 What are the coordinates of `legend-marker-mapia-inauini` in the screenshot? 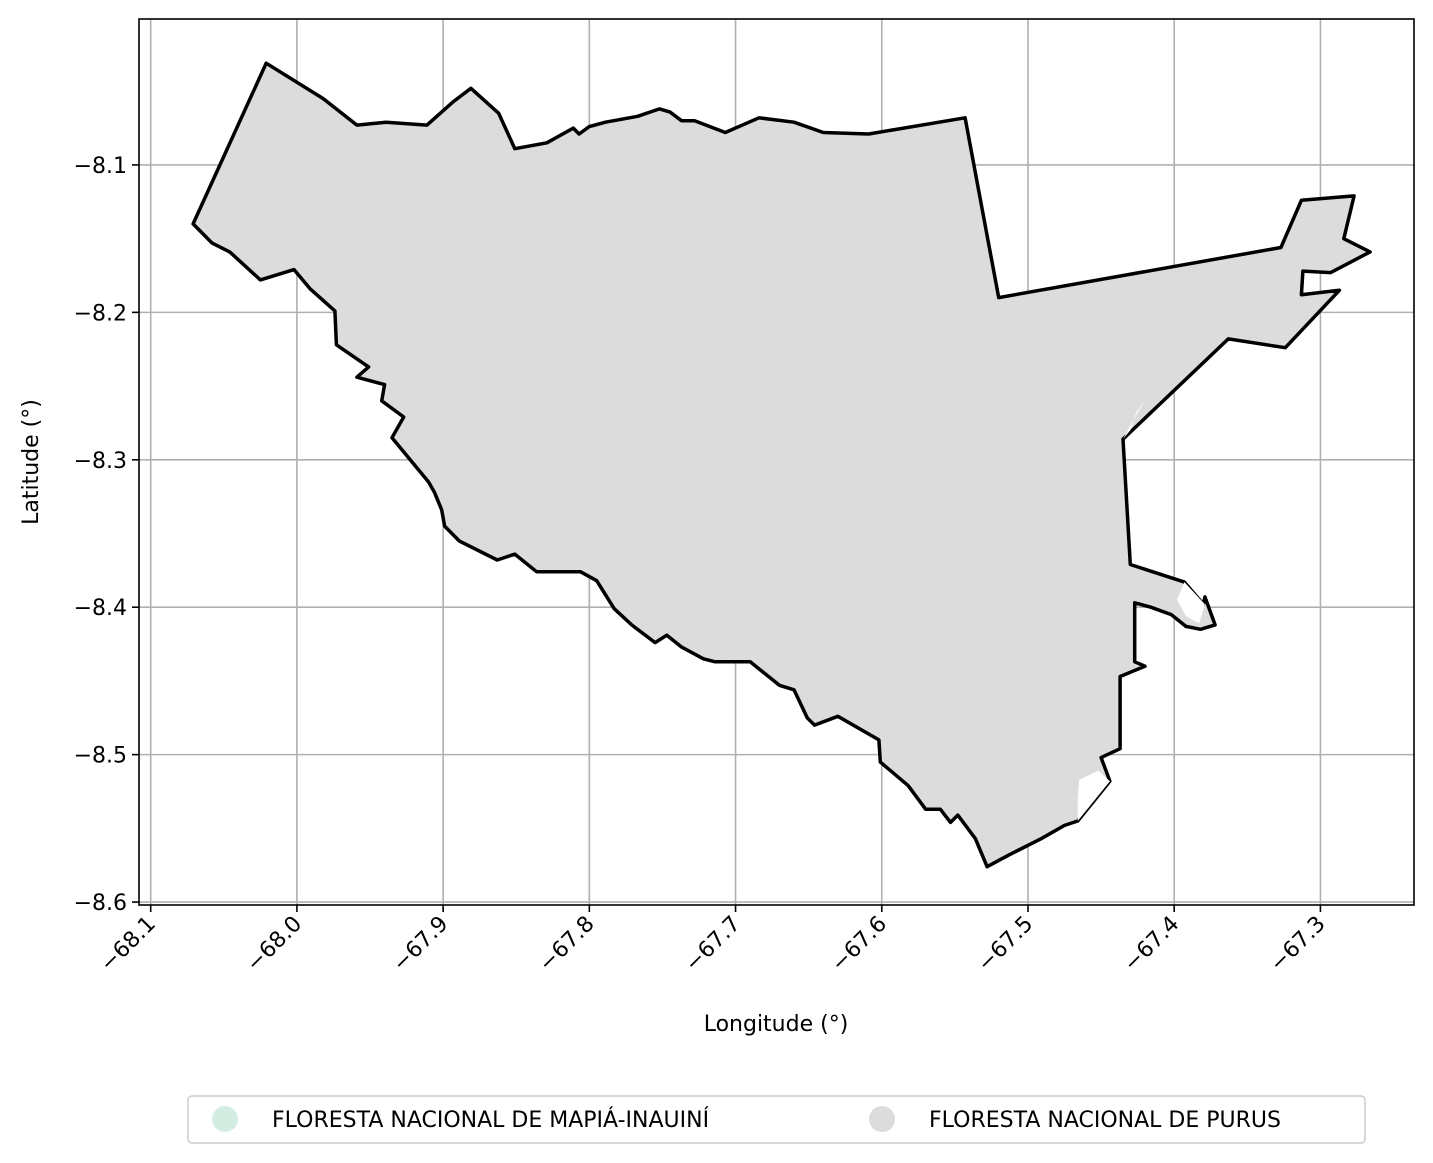 It's located at (225, 1119).